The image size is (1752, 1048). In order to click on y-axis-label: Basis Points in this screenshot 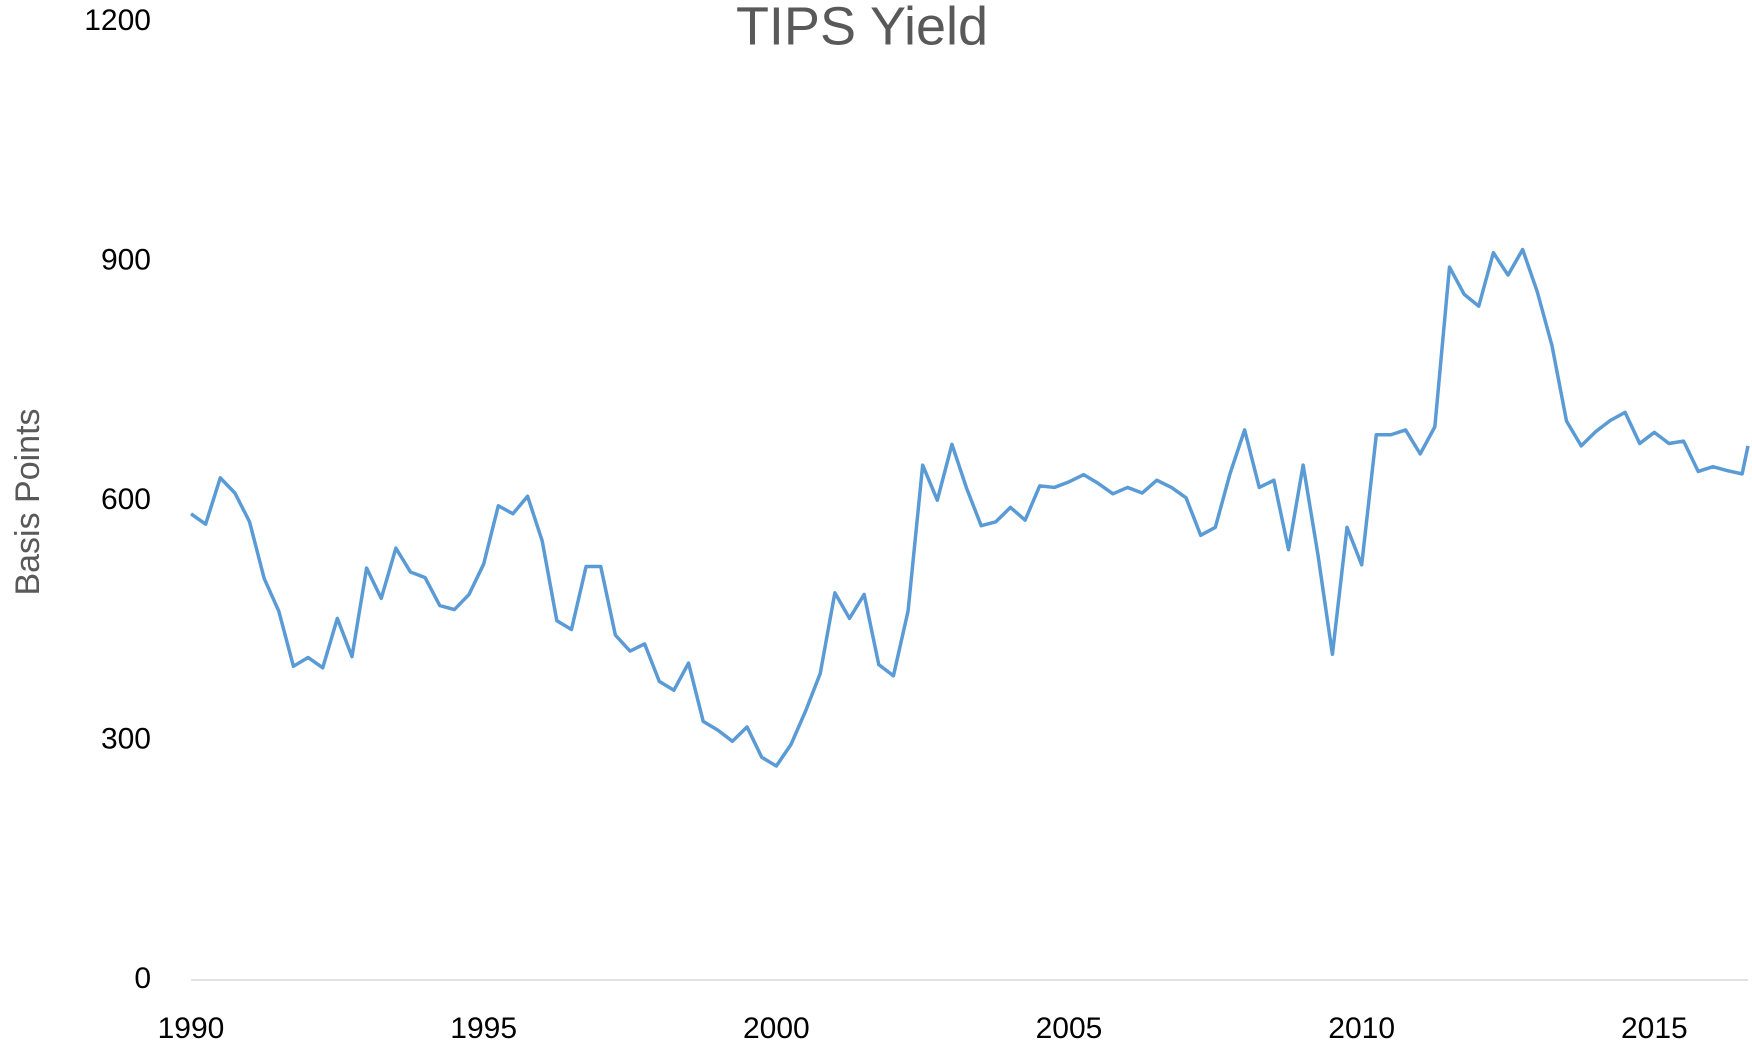, I will do `click(28, 501)`.